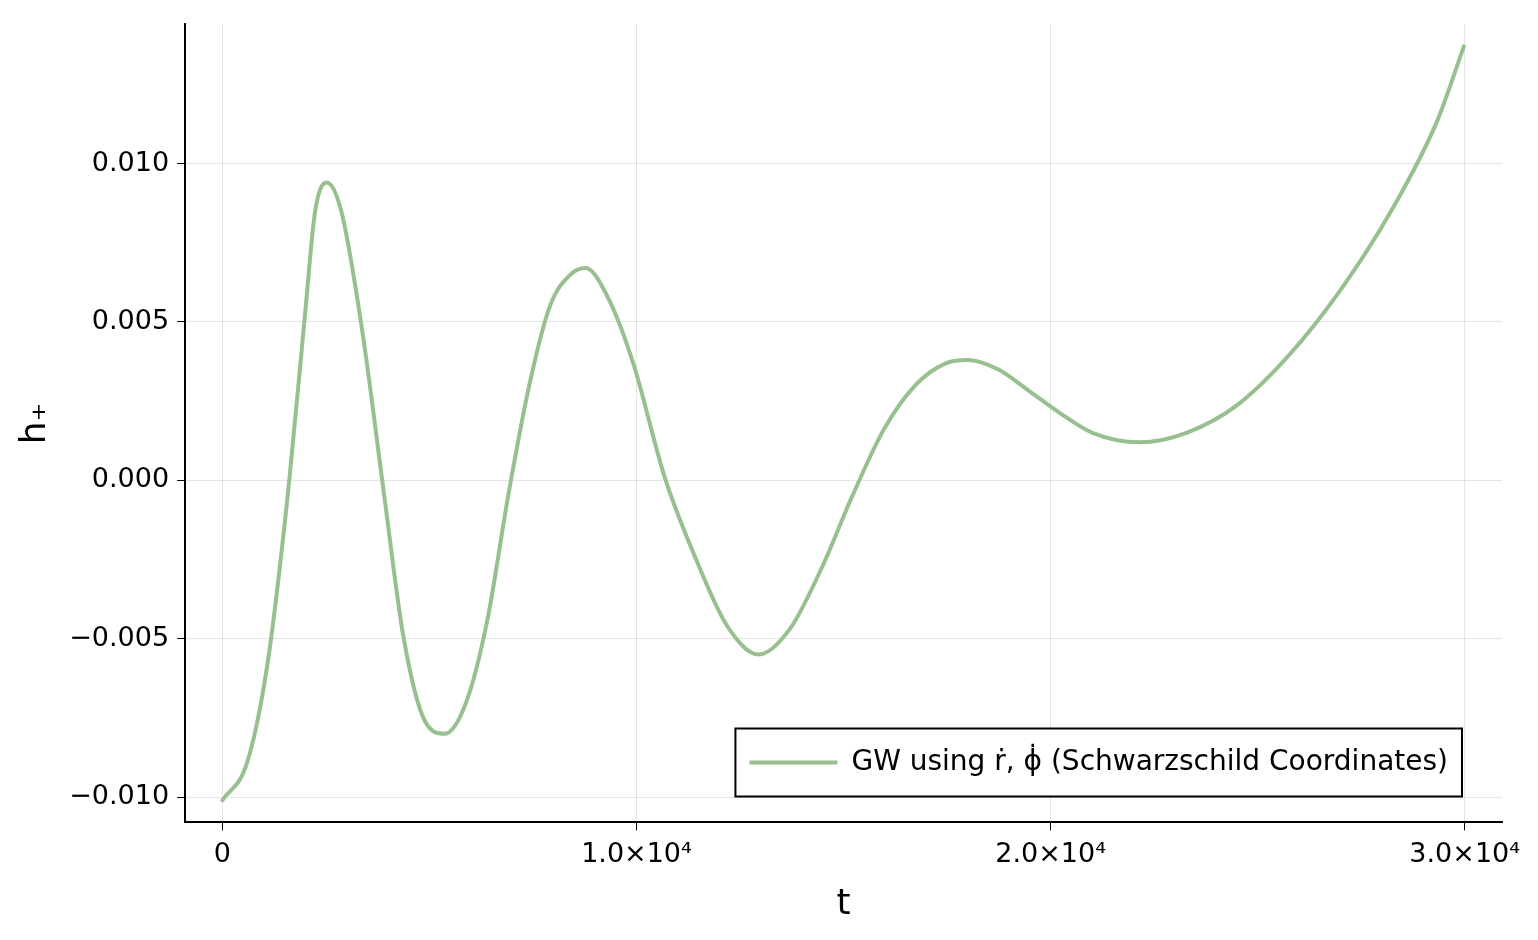  Describe the element at coordinates (1465, 852) in the screenshot. I see `x-tick-label: 3.0×10⁴` at that location.